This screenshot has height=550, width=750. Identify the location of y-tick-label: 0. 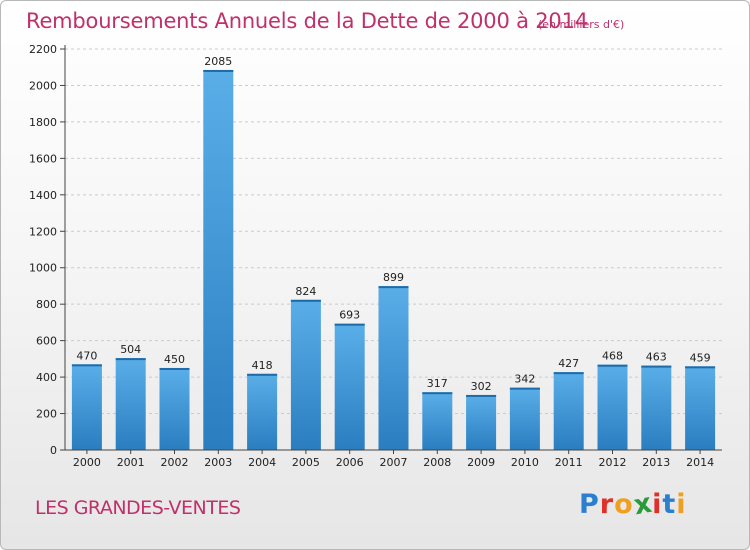
(53, 450).